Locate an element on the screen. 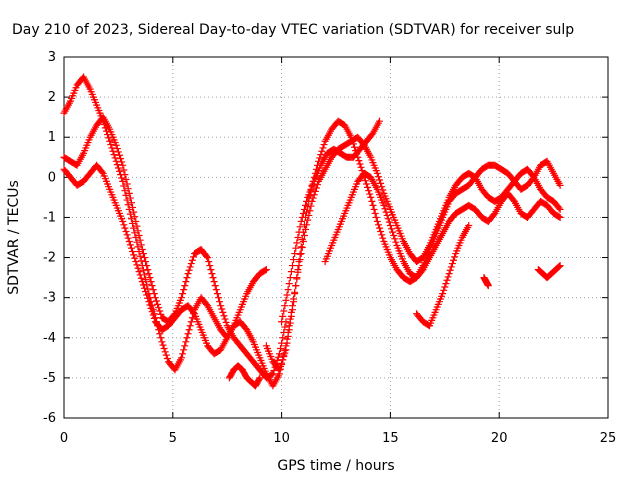  y-tick-label: -5 is located at coordinates (49, 378).